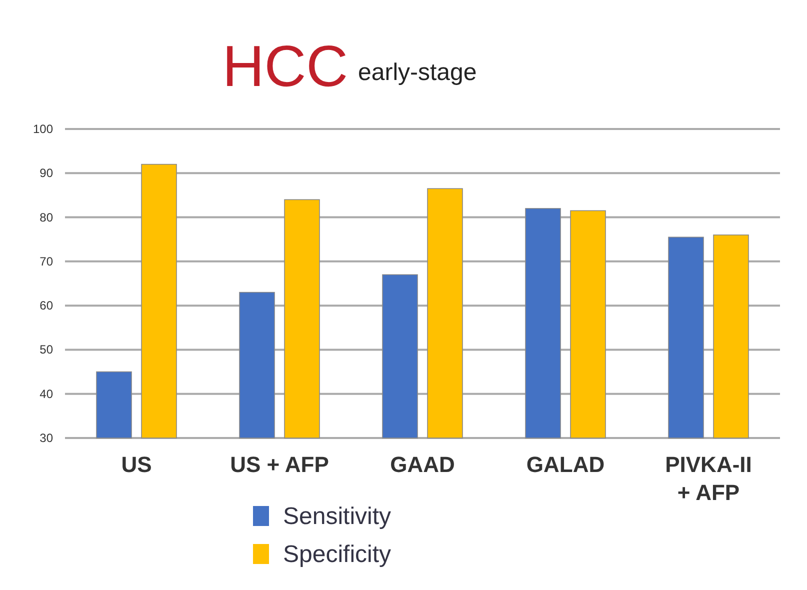 The height and width of the screenshot is (590, 807). Describe the element at coordinates (47, 217) in the screenshot. I see `y-tick-label: 80` at that location.